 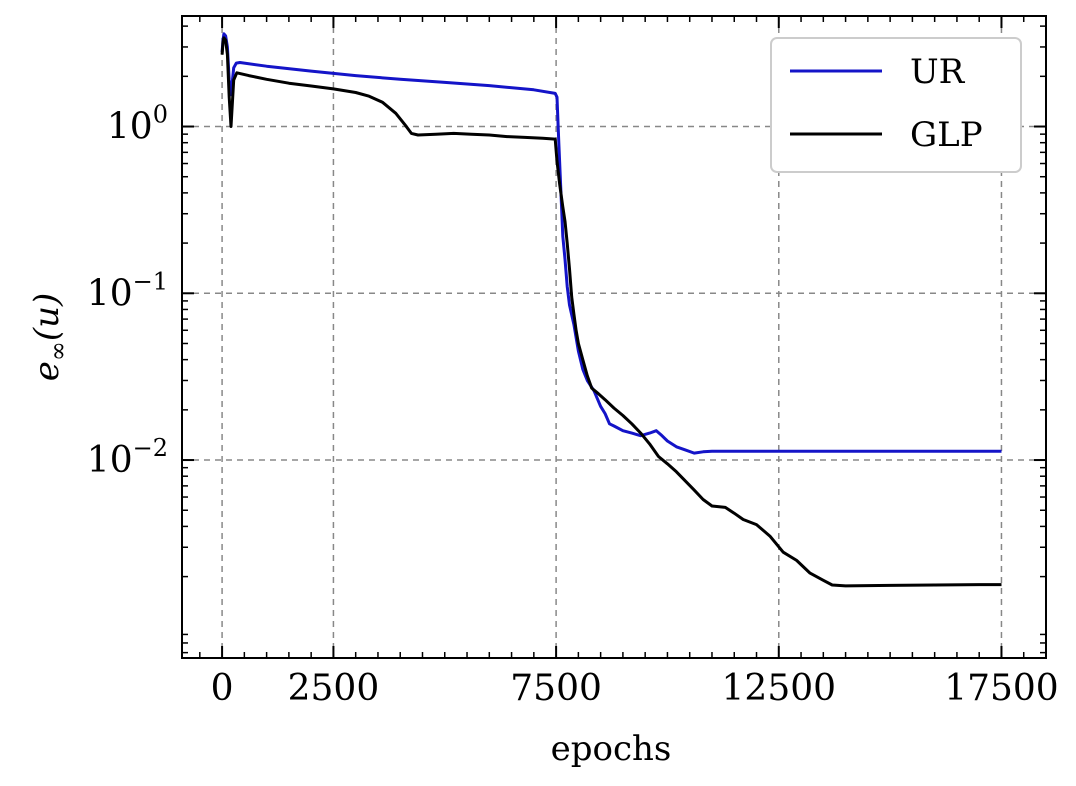 What do you see at coordinates (1001, 688) in the screenshot?
I see `x-tick-label: 17500` at bounding box center [1001, 688].